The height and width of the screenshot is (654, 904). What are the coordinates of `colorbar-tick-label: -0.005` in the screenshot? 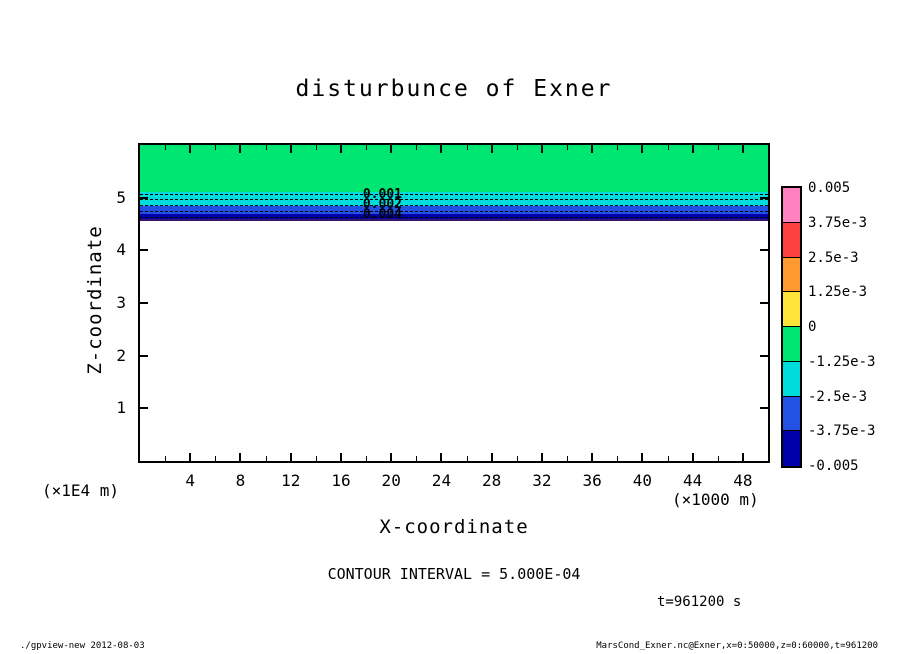 It's located at (833, 466).